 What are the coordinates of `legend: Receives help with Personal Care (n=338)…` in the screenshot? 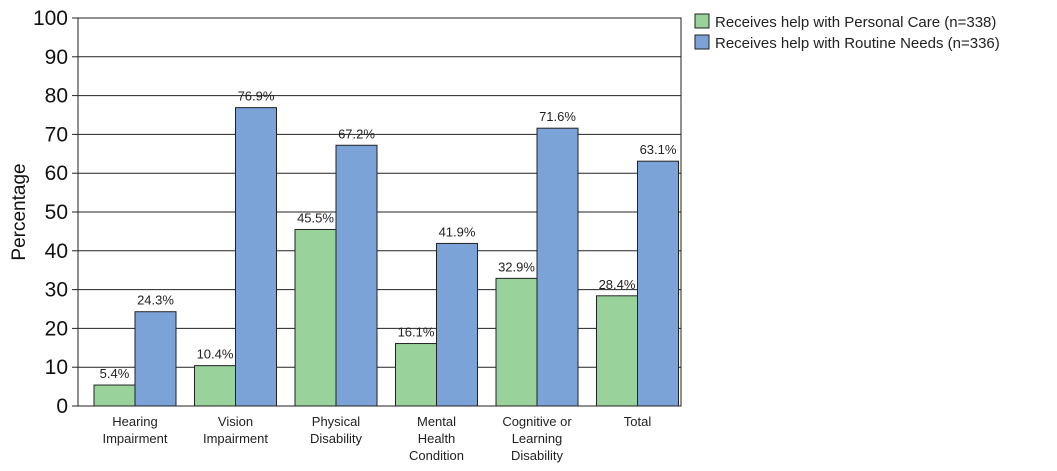 It's located at (847, 32).